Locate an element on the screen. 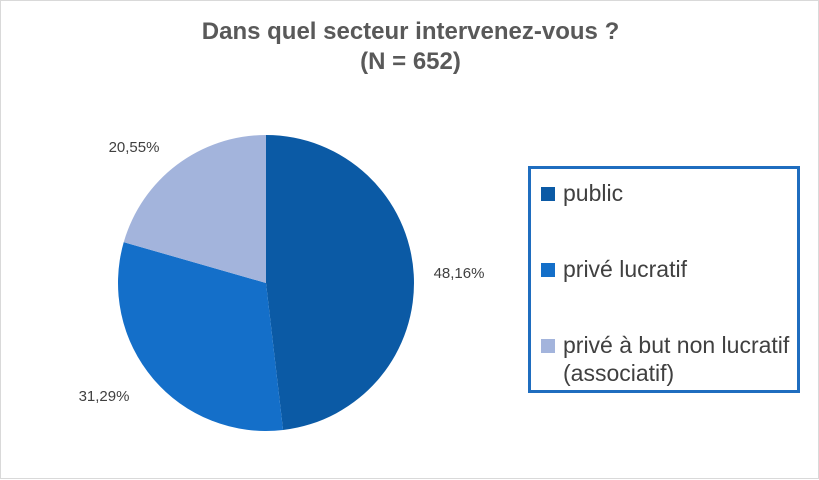 The height and width of the screenshot is (480, 819). data-label-public: 48,16% is located at coordinates (459, 273).